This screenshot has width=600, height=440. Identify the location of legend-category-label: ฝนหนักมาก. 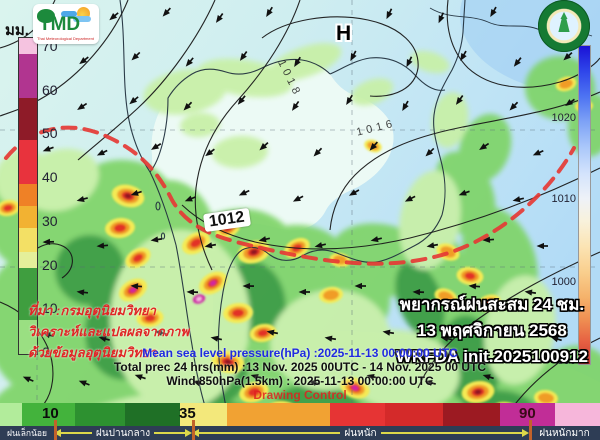
(564, 433).